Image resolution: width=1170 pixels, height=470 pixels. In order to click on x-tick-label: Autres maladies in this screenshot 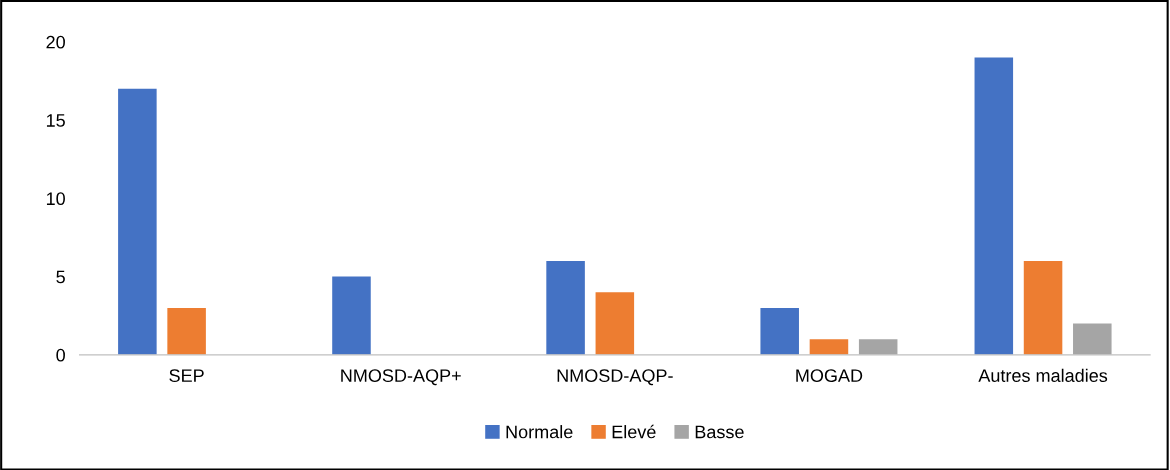, I will do `click(1043, 375)`.